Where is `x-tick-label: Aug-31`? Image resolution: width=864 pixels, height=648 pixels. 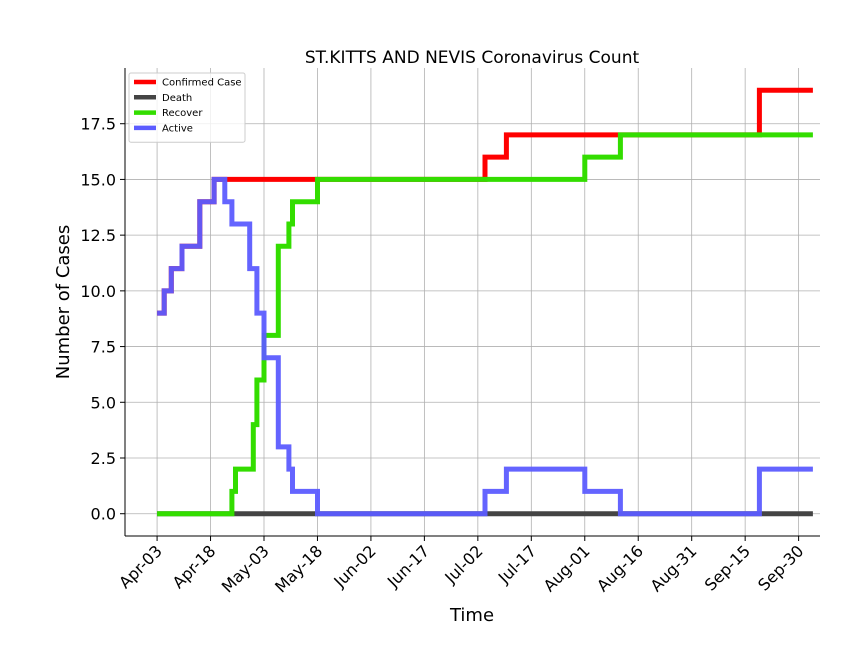
x-tick-label: Aug-31 is located at coordinates (674, 568).